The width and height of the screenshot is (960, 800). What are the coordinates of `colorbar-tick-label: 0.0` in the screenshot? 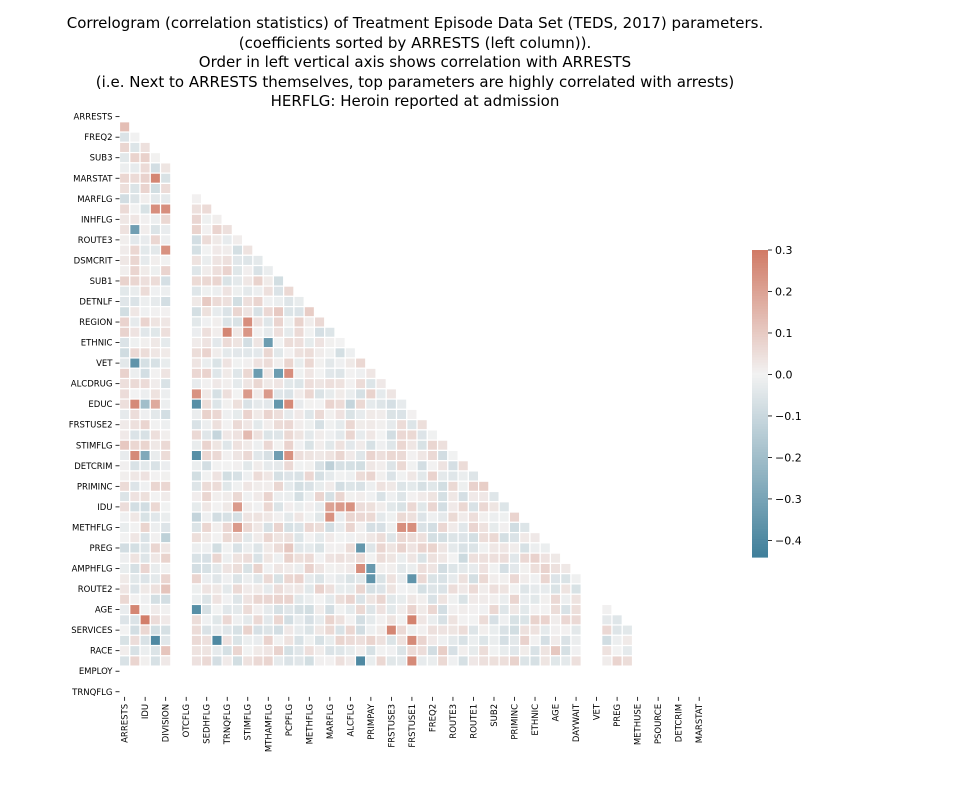 It's located at (784, 374).